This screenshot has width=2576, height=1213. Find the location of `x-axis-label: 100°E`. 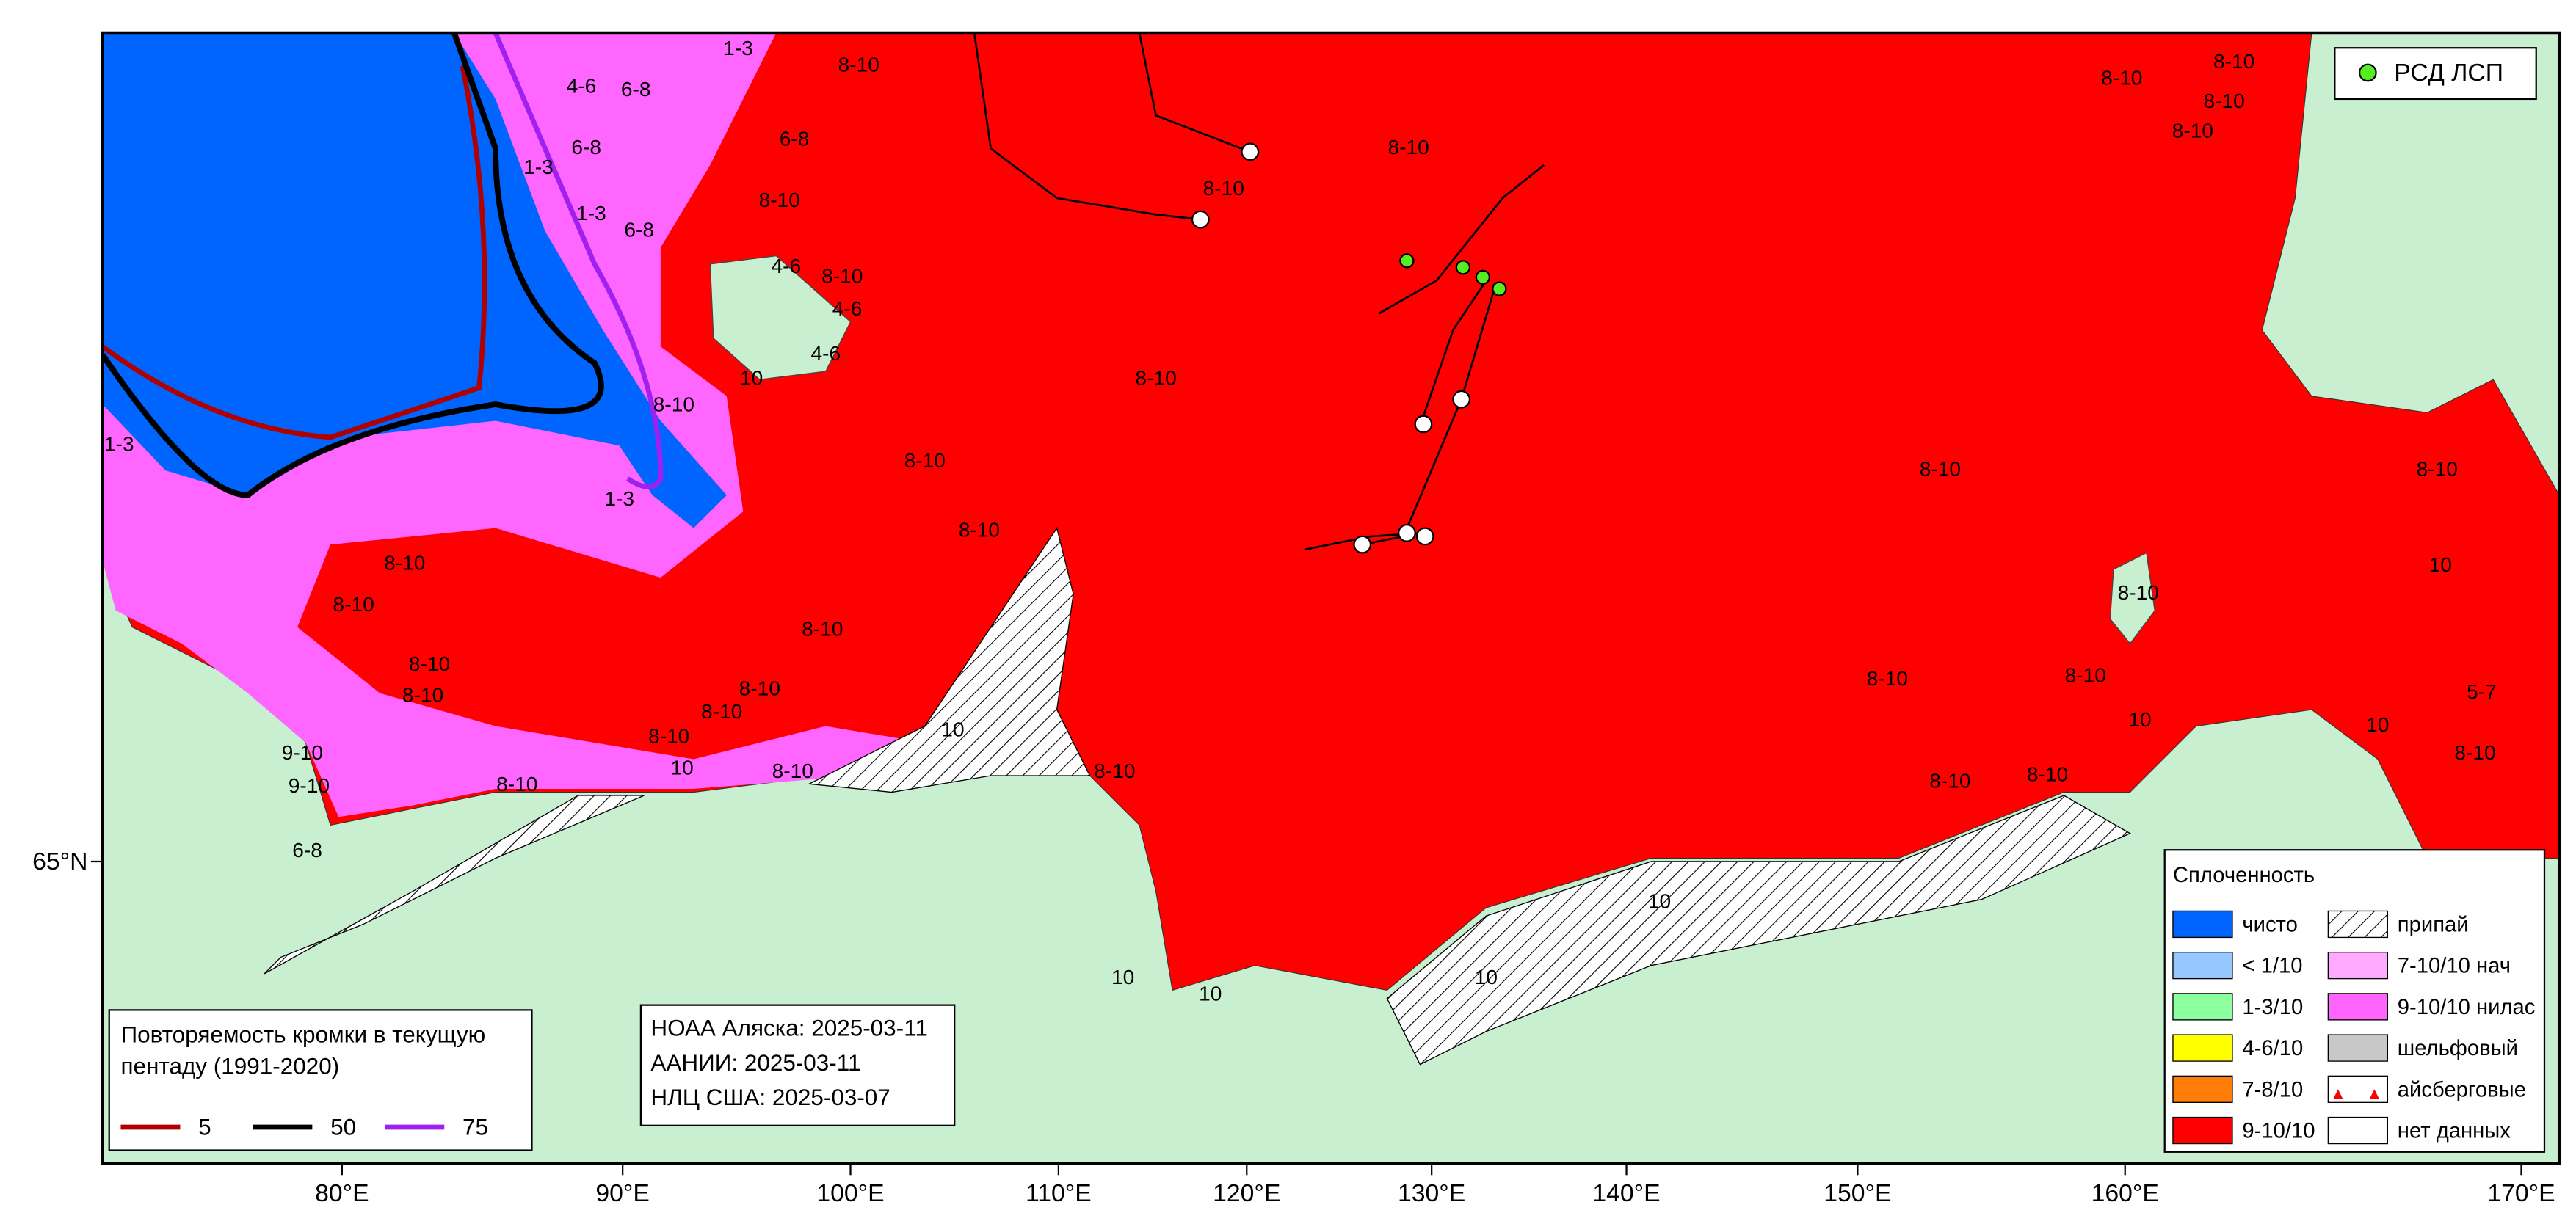

x-axis-label: 100°E is located at coordinates (850, 1193).